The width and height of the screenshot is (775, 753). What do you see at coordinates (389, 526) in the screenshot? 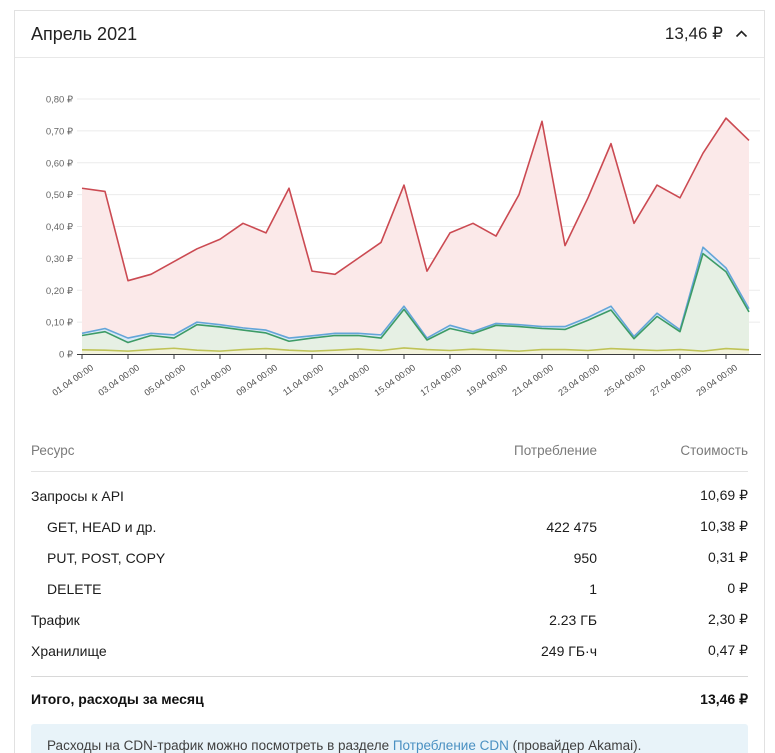
I see `table-row: GET, HEAD и др. 422 475 10,38 ₽` at bounding box center [389, 526].